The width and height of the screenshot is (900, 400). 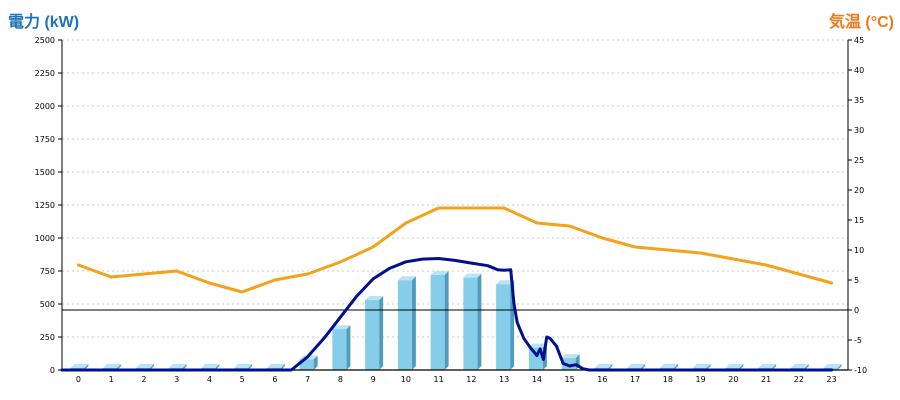 What do you see at coordinates (45, 73) in the screenshot?
I see `left-tick-label: 2250` at bounding box center [45, 73].